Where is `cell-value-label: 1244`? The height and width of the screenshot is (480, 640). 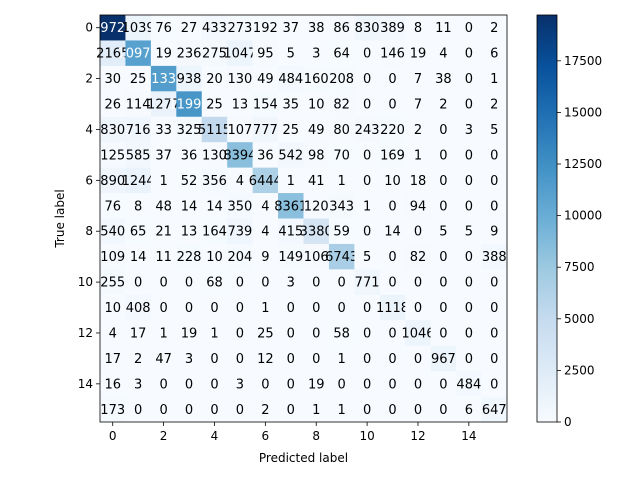
cell-value-label: 1244 is located at coordinates (138, 181).